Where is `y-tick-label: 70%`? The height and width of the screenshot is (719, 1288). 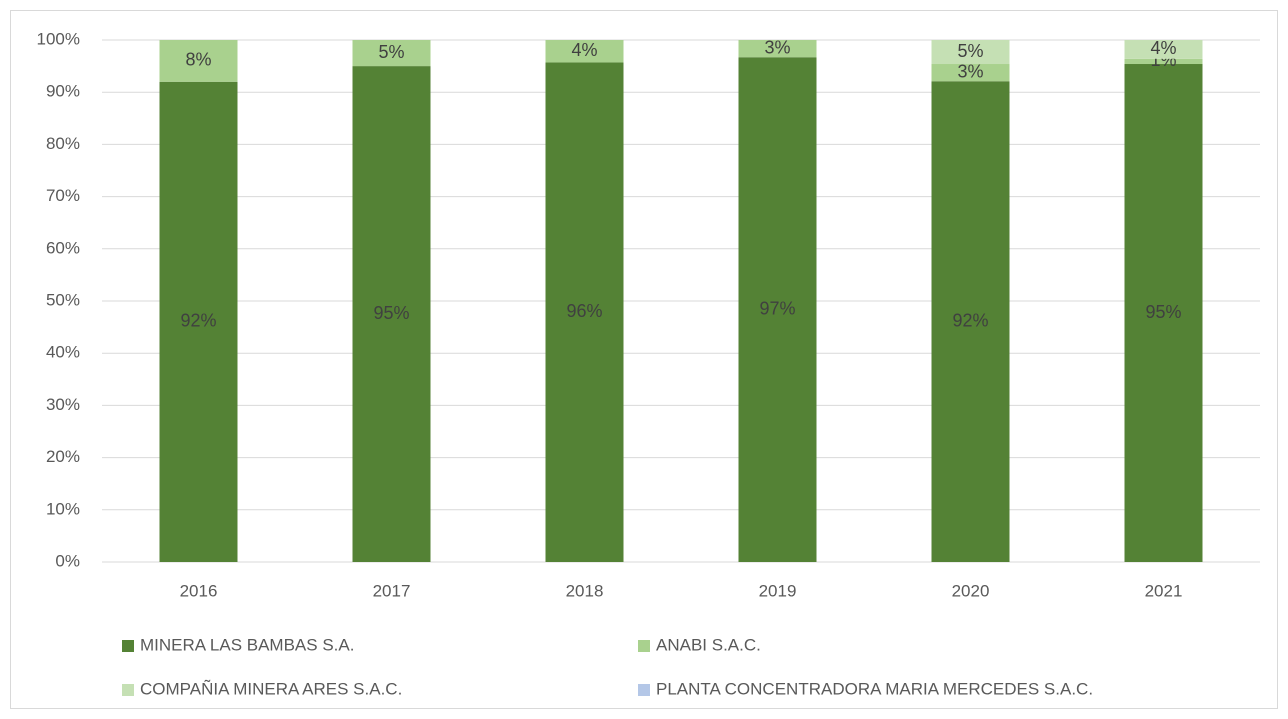
y-tick-label: 70% is located at coordinates (63, 195).